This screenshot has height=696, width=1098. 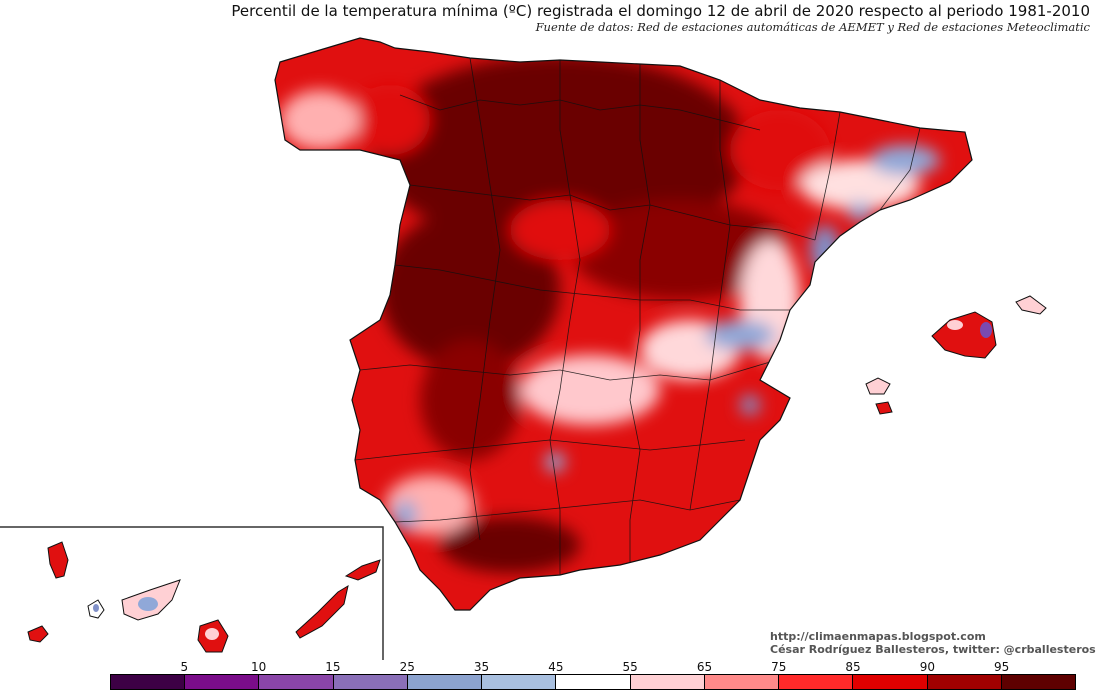 What do you see at coordinates (704, 667) in the screenshot?
I see `legend-tick-label: 65` at bounding box center [704, 667].